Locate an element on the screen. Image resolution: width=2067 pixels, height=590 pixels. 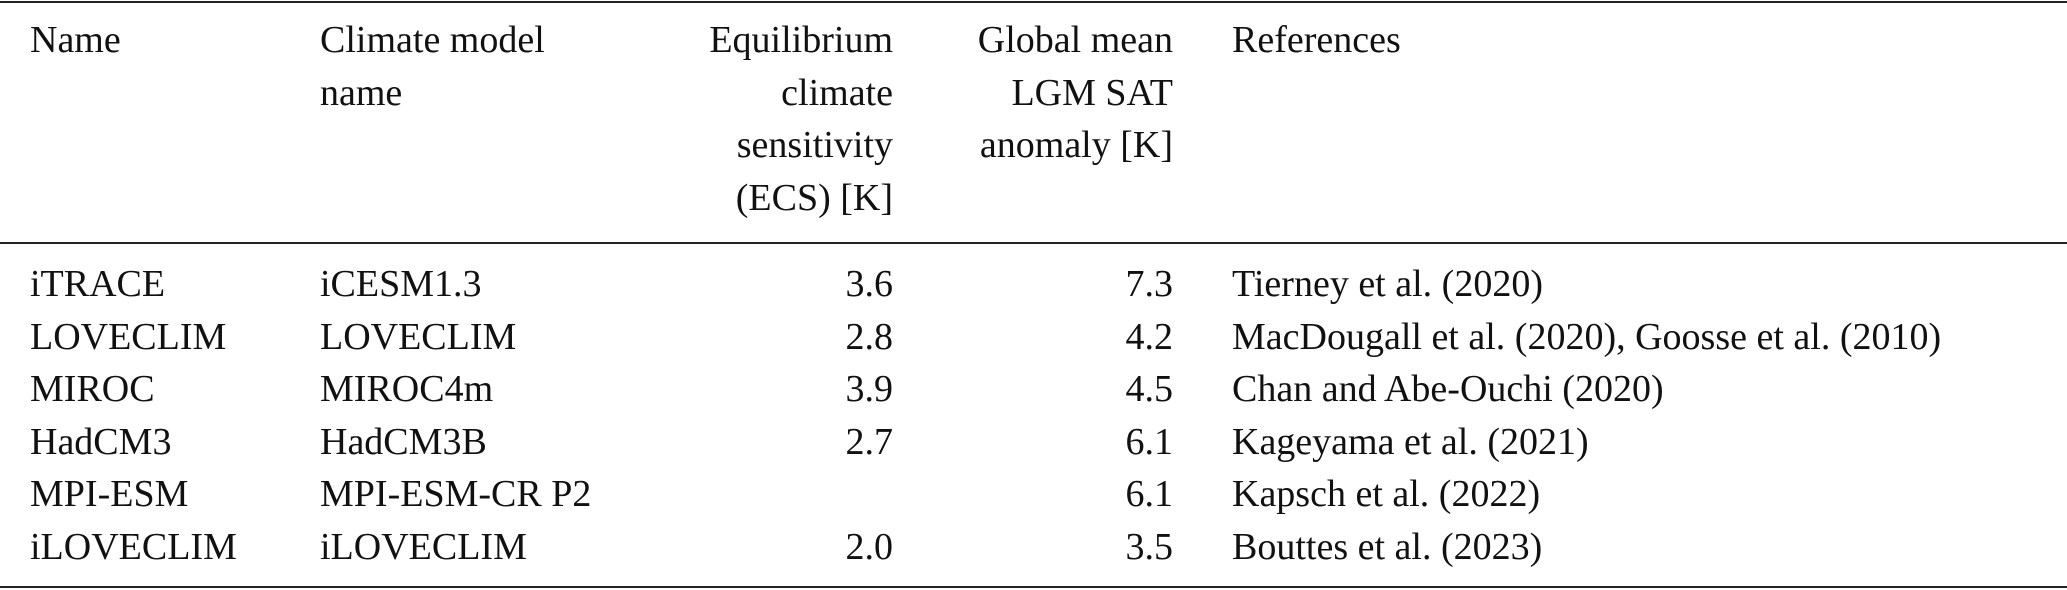
table-cell: Chan and Abe-Ouchi (2020) is located at coordinates (1448, 389).